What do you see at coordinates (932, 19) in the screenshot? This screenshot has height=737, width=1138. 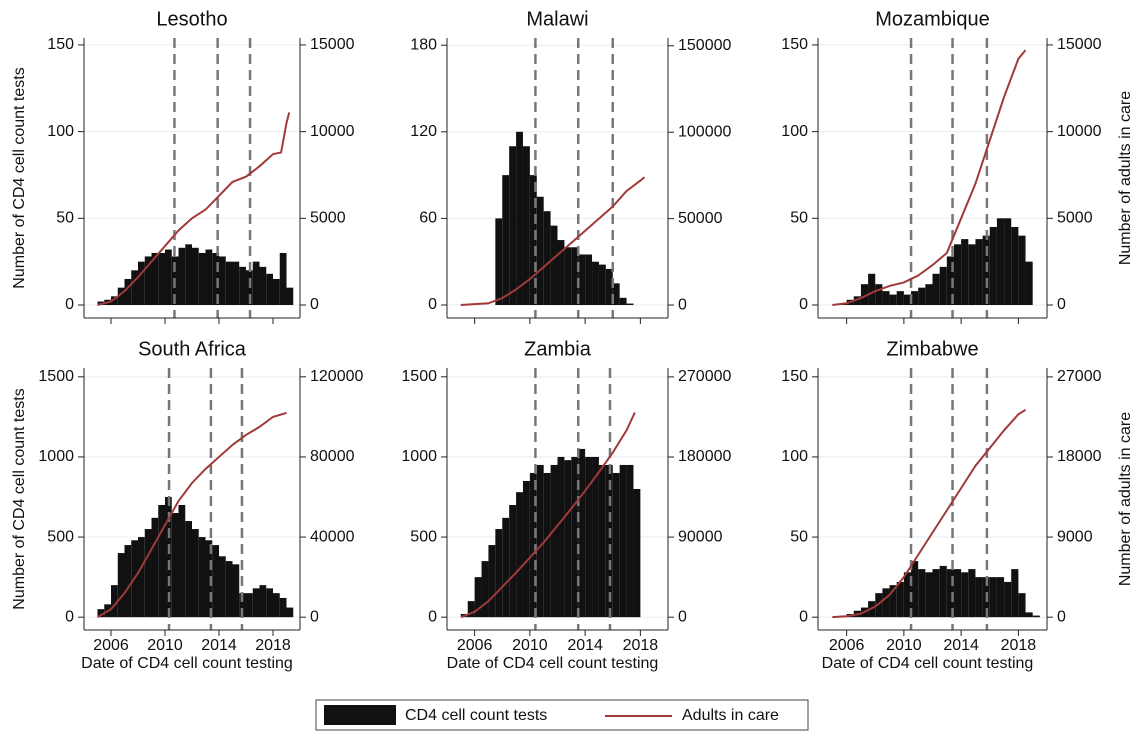 I see `panel-title: Mozambique` at bounding box center [932, 19].